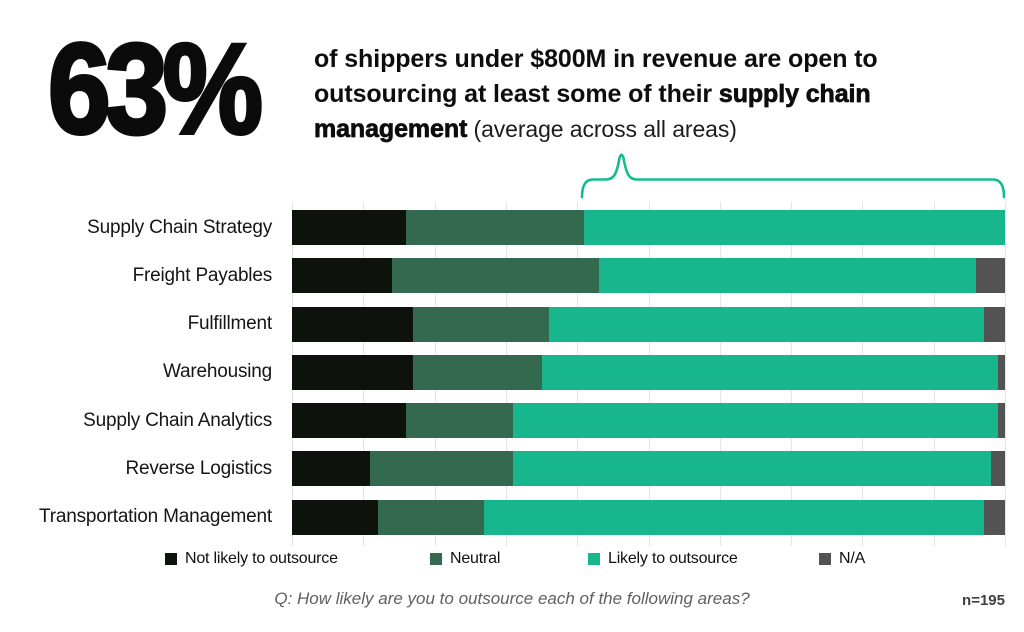 This screenshot has width=1024, height=632. I want to click on bar-row-supply-chain-analytics: Supply Chain Analytics, so click(502, 421).